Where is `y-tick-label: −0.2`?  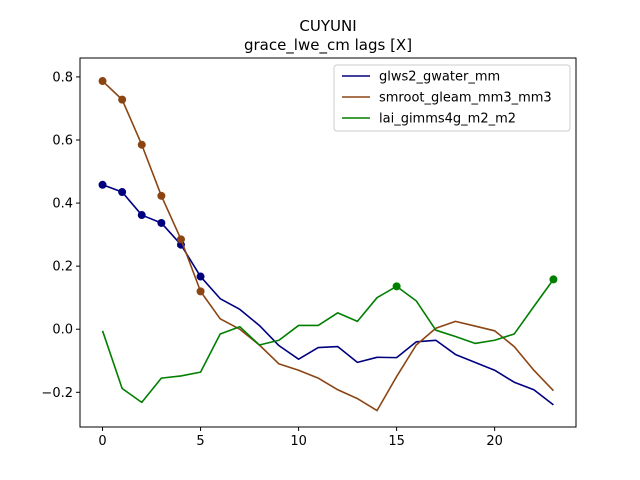
y-tick-label: −0.2 is located at coordinates (57, 393).